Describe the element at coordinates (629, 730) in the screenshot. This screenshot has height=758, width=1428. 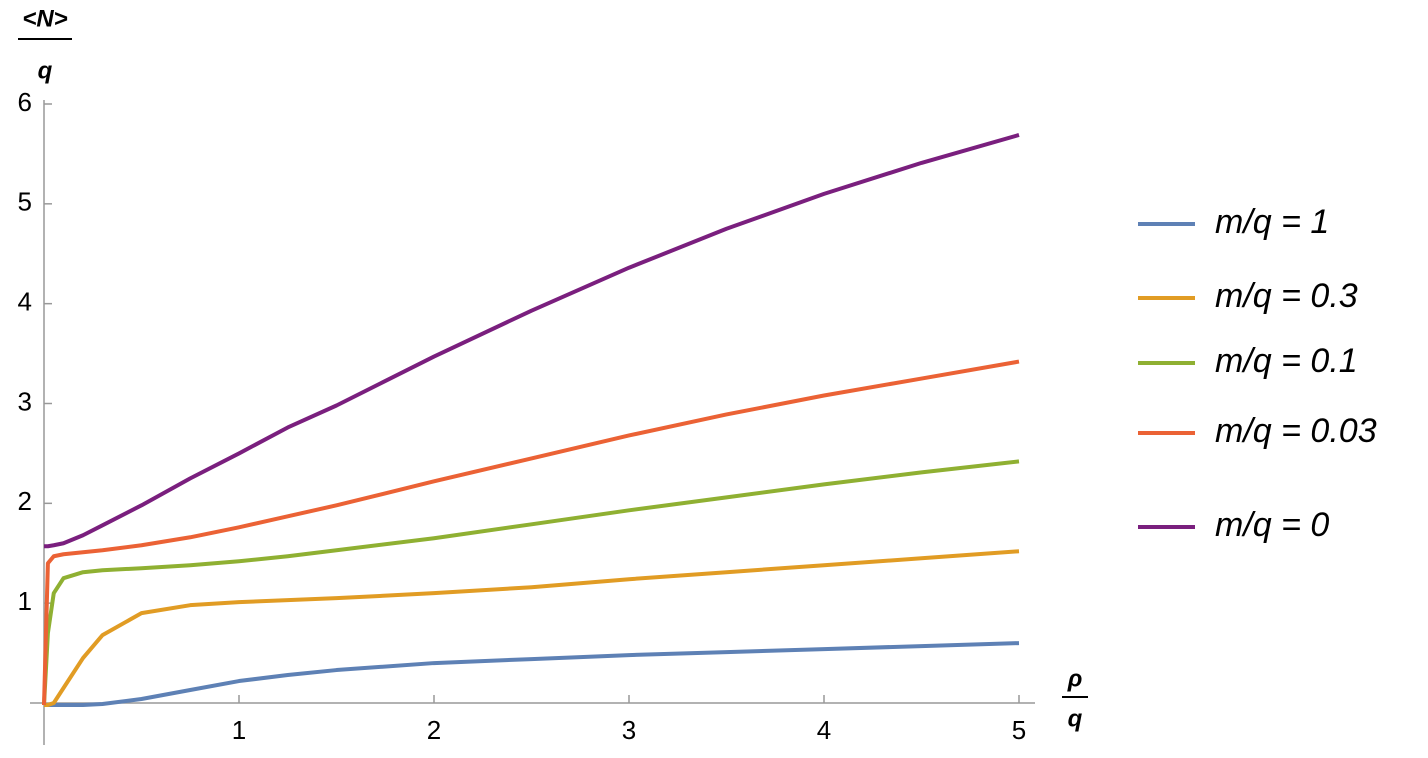
I see `x-tick-label: 3` at that location.